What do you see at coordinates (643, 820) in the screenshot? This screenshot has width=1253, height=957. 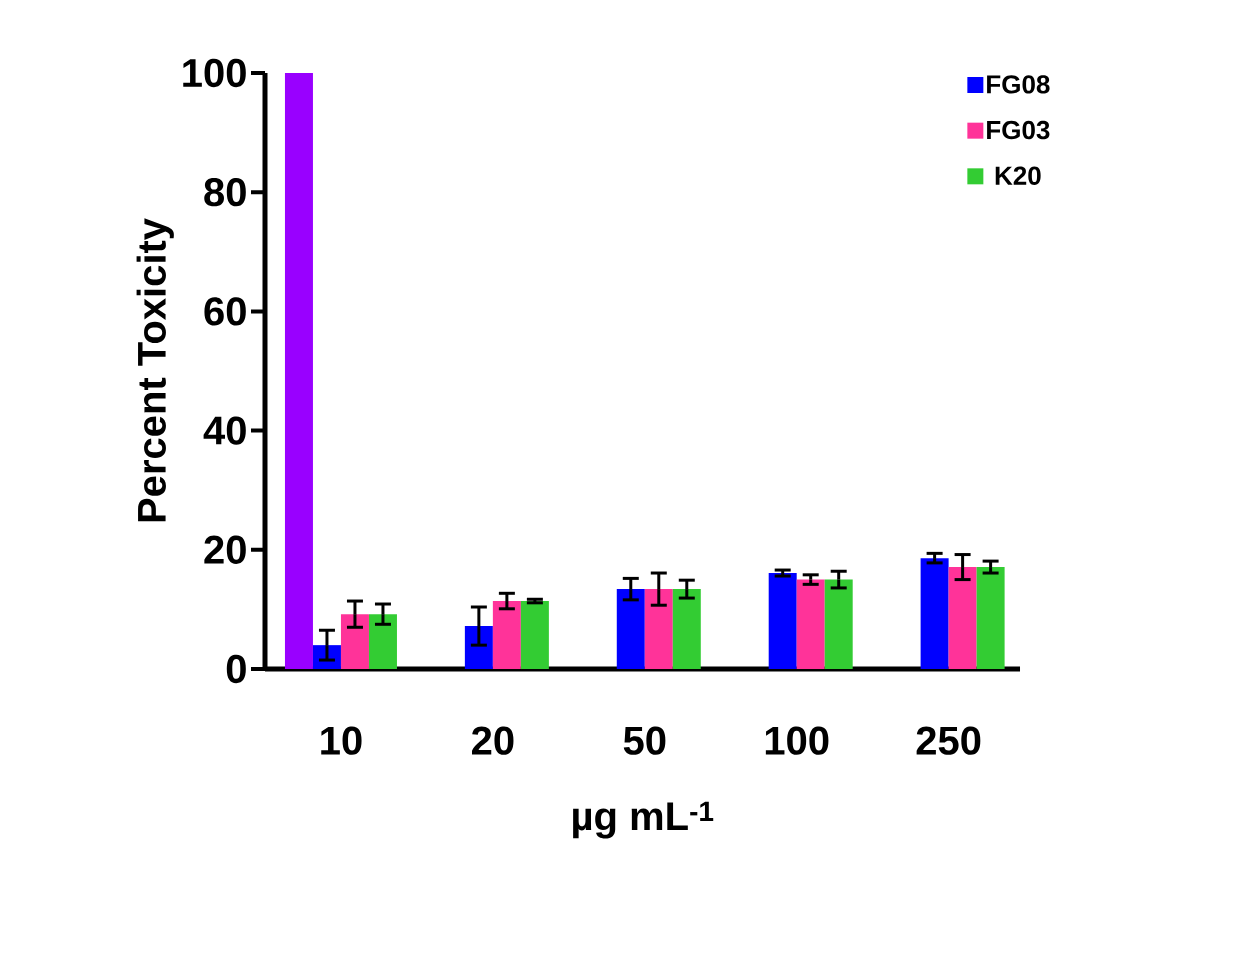 I see `x-axis-title: µg mL$^{-1}$` at bounding box center [643, 820].